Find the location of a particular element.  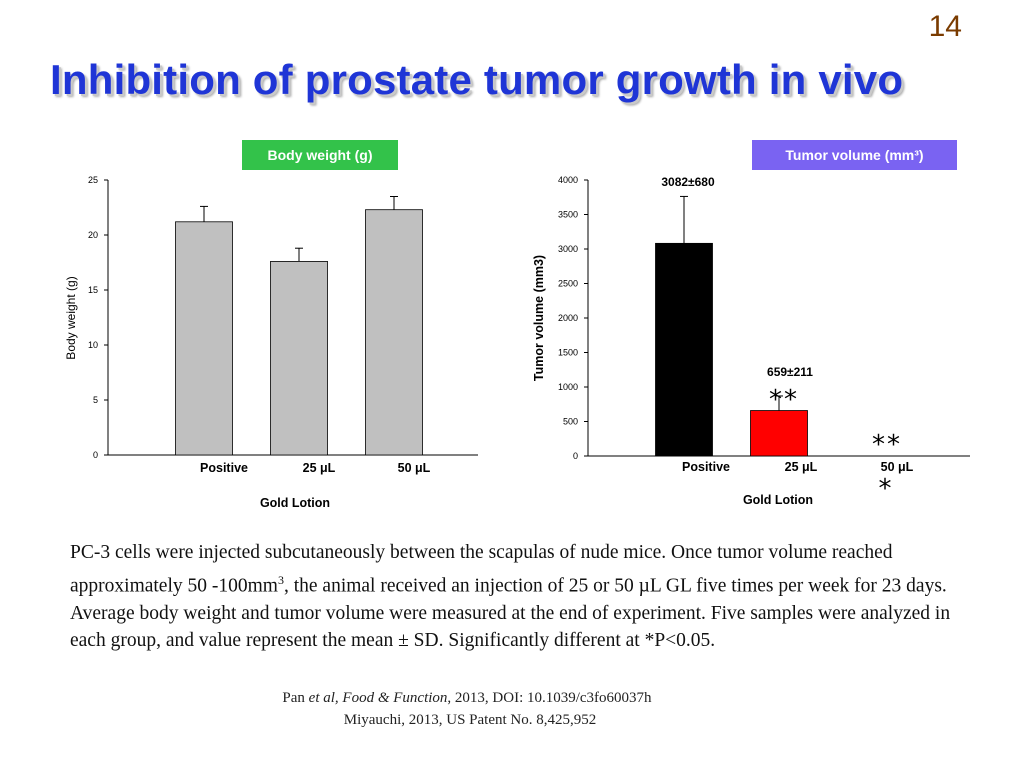

tv-category-label: Positive is located at coordinates (706, 467).